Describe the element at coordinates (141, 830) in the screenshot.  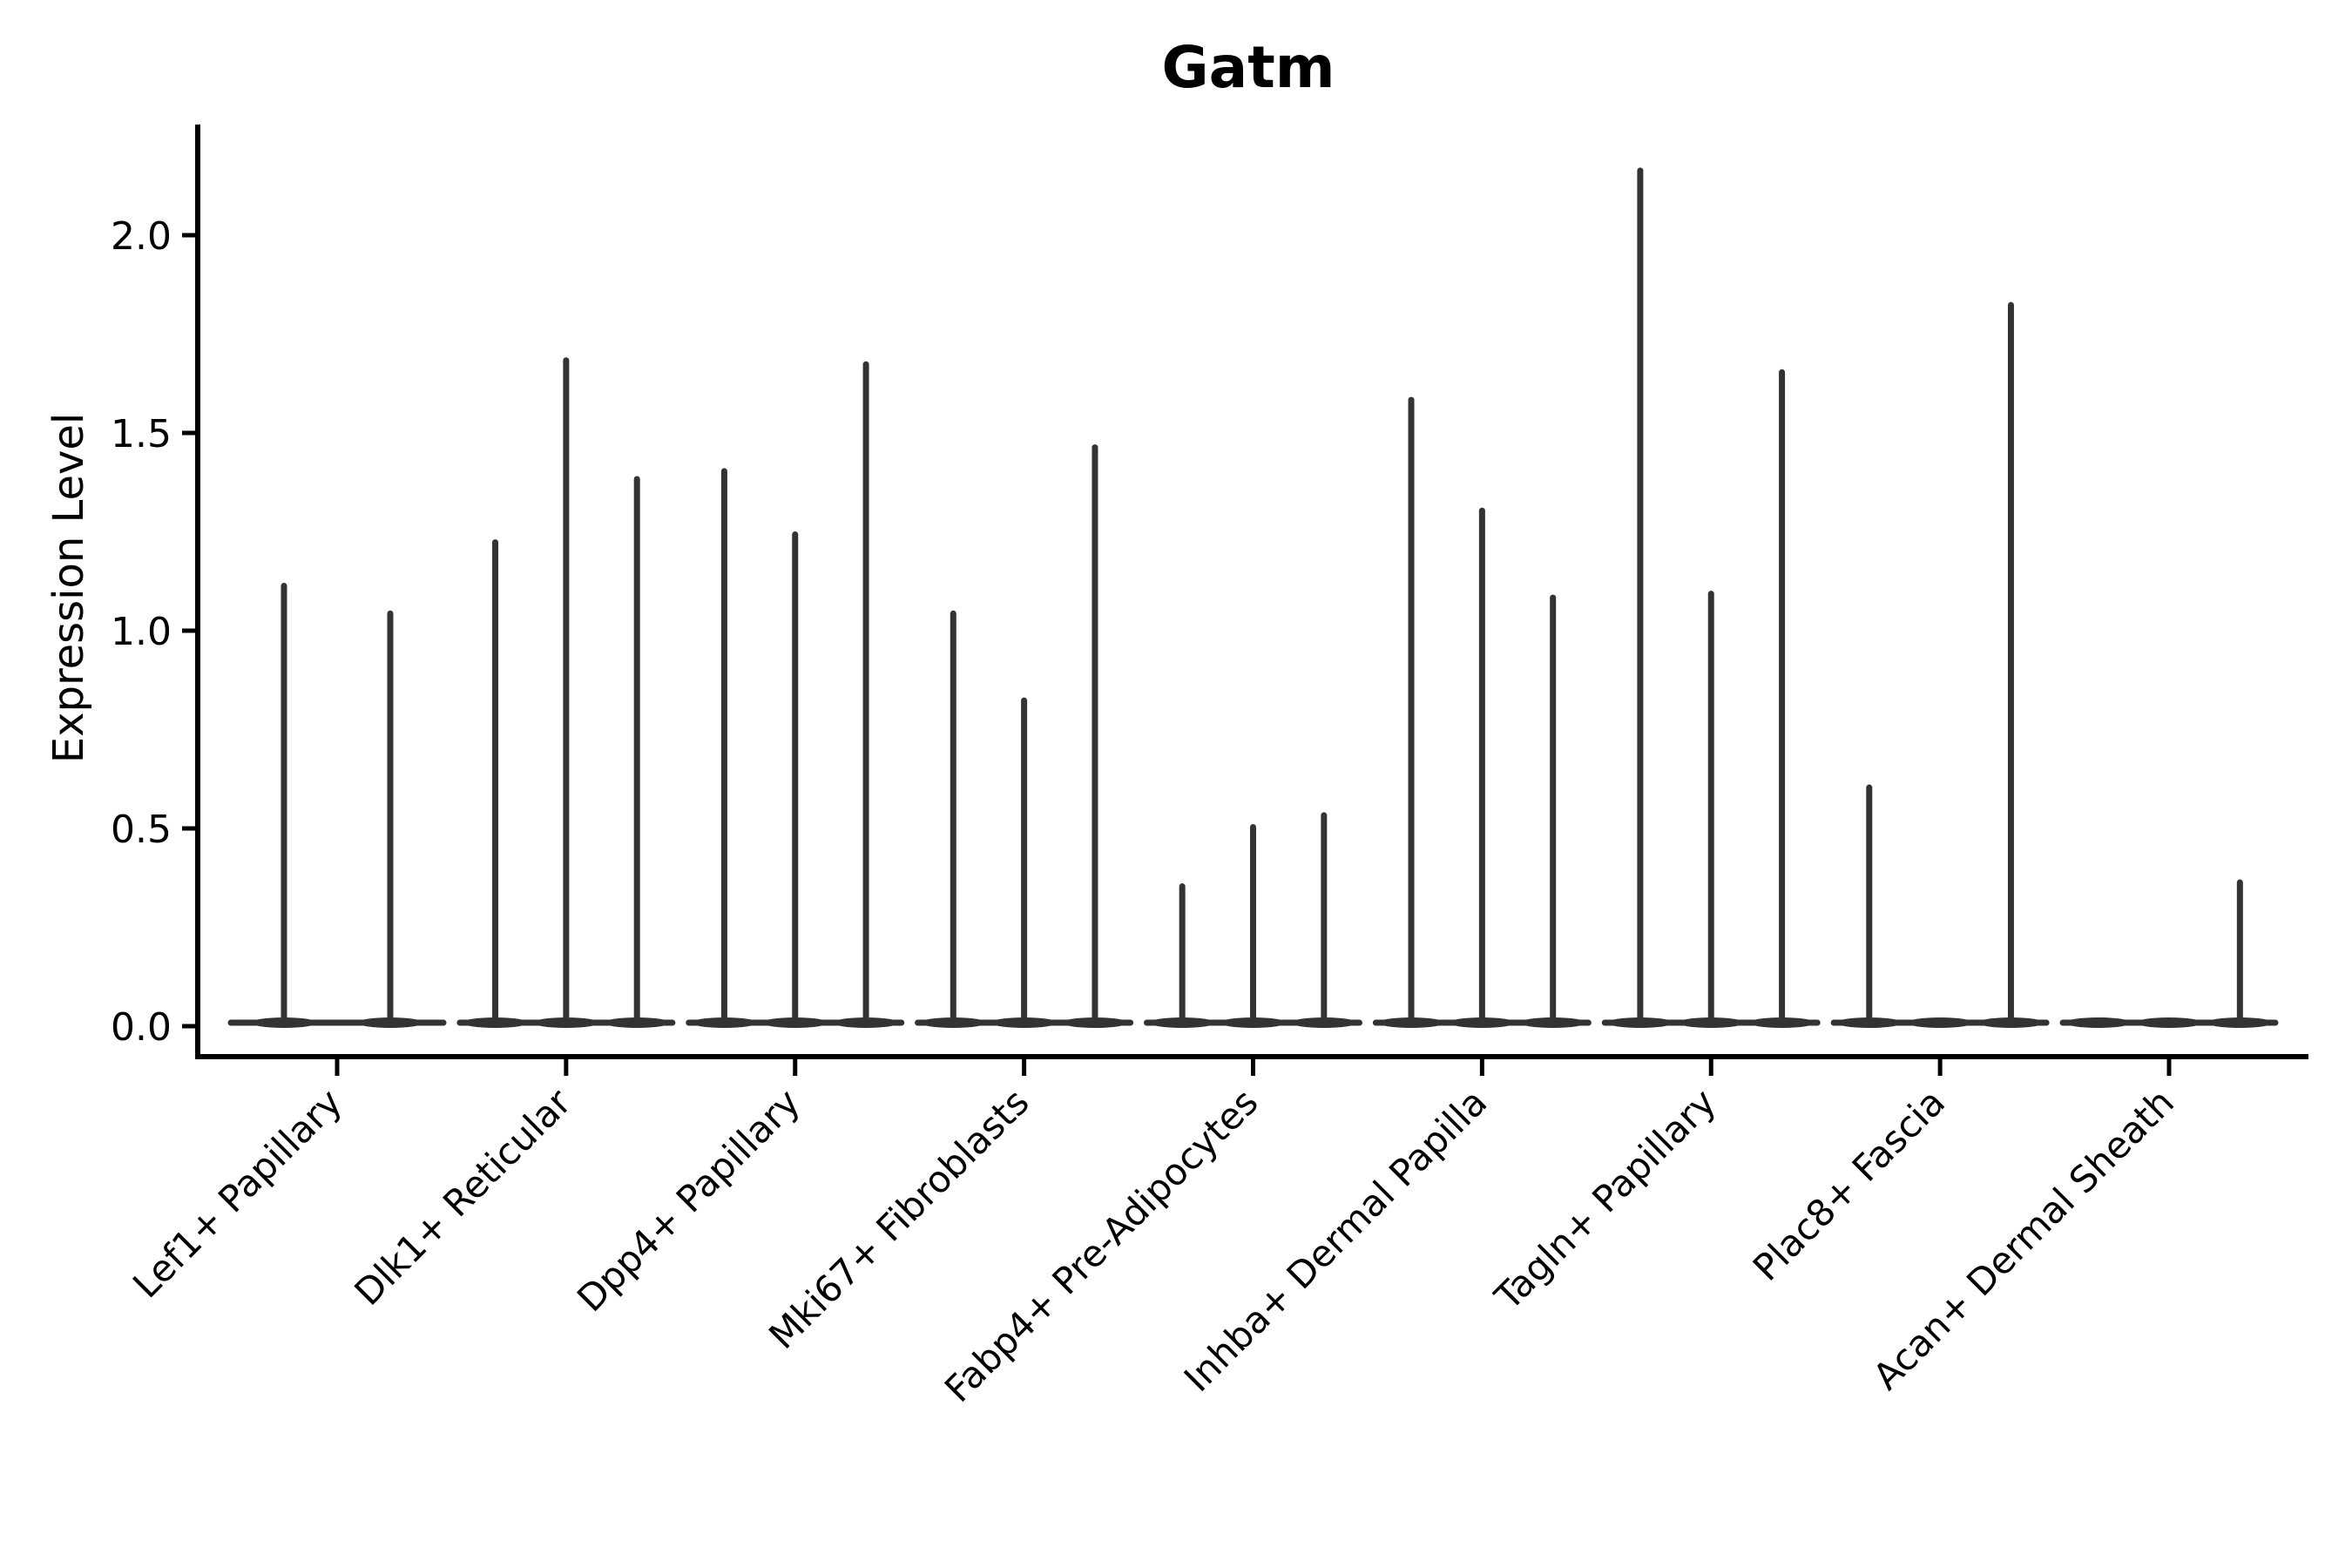
I see `y-tick-label: 0.5` at that location.